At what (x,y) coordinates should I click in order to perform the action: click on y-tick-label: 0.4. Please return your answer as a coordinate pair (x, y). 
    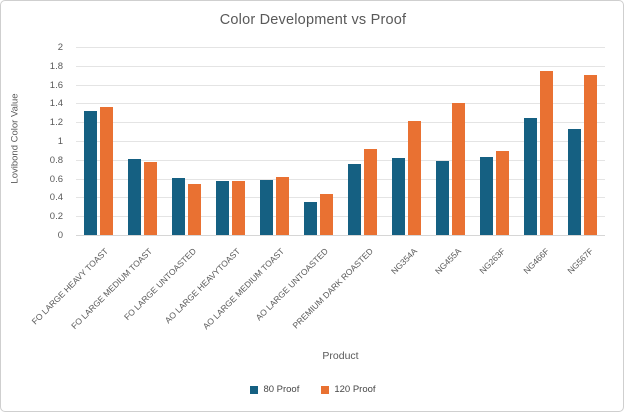
    Looking at the image, I should click on (56, 198).